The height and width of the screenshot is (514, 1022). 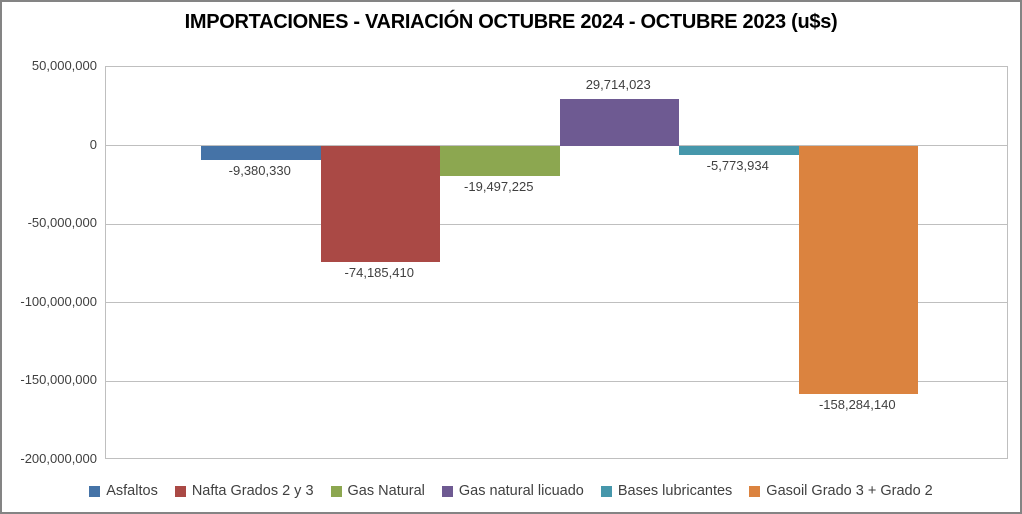 I want to click on y-axis-tick-label: -200,000,000, so click(x=58, y=458).